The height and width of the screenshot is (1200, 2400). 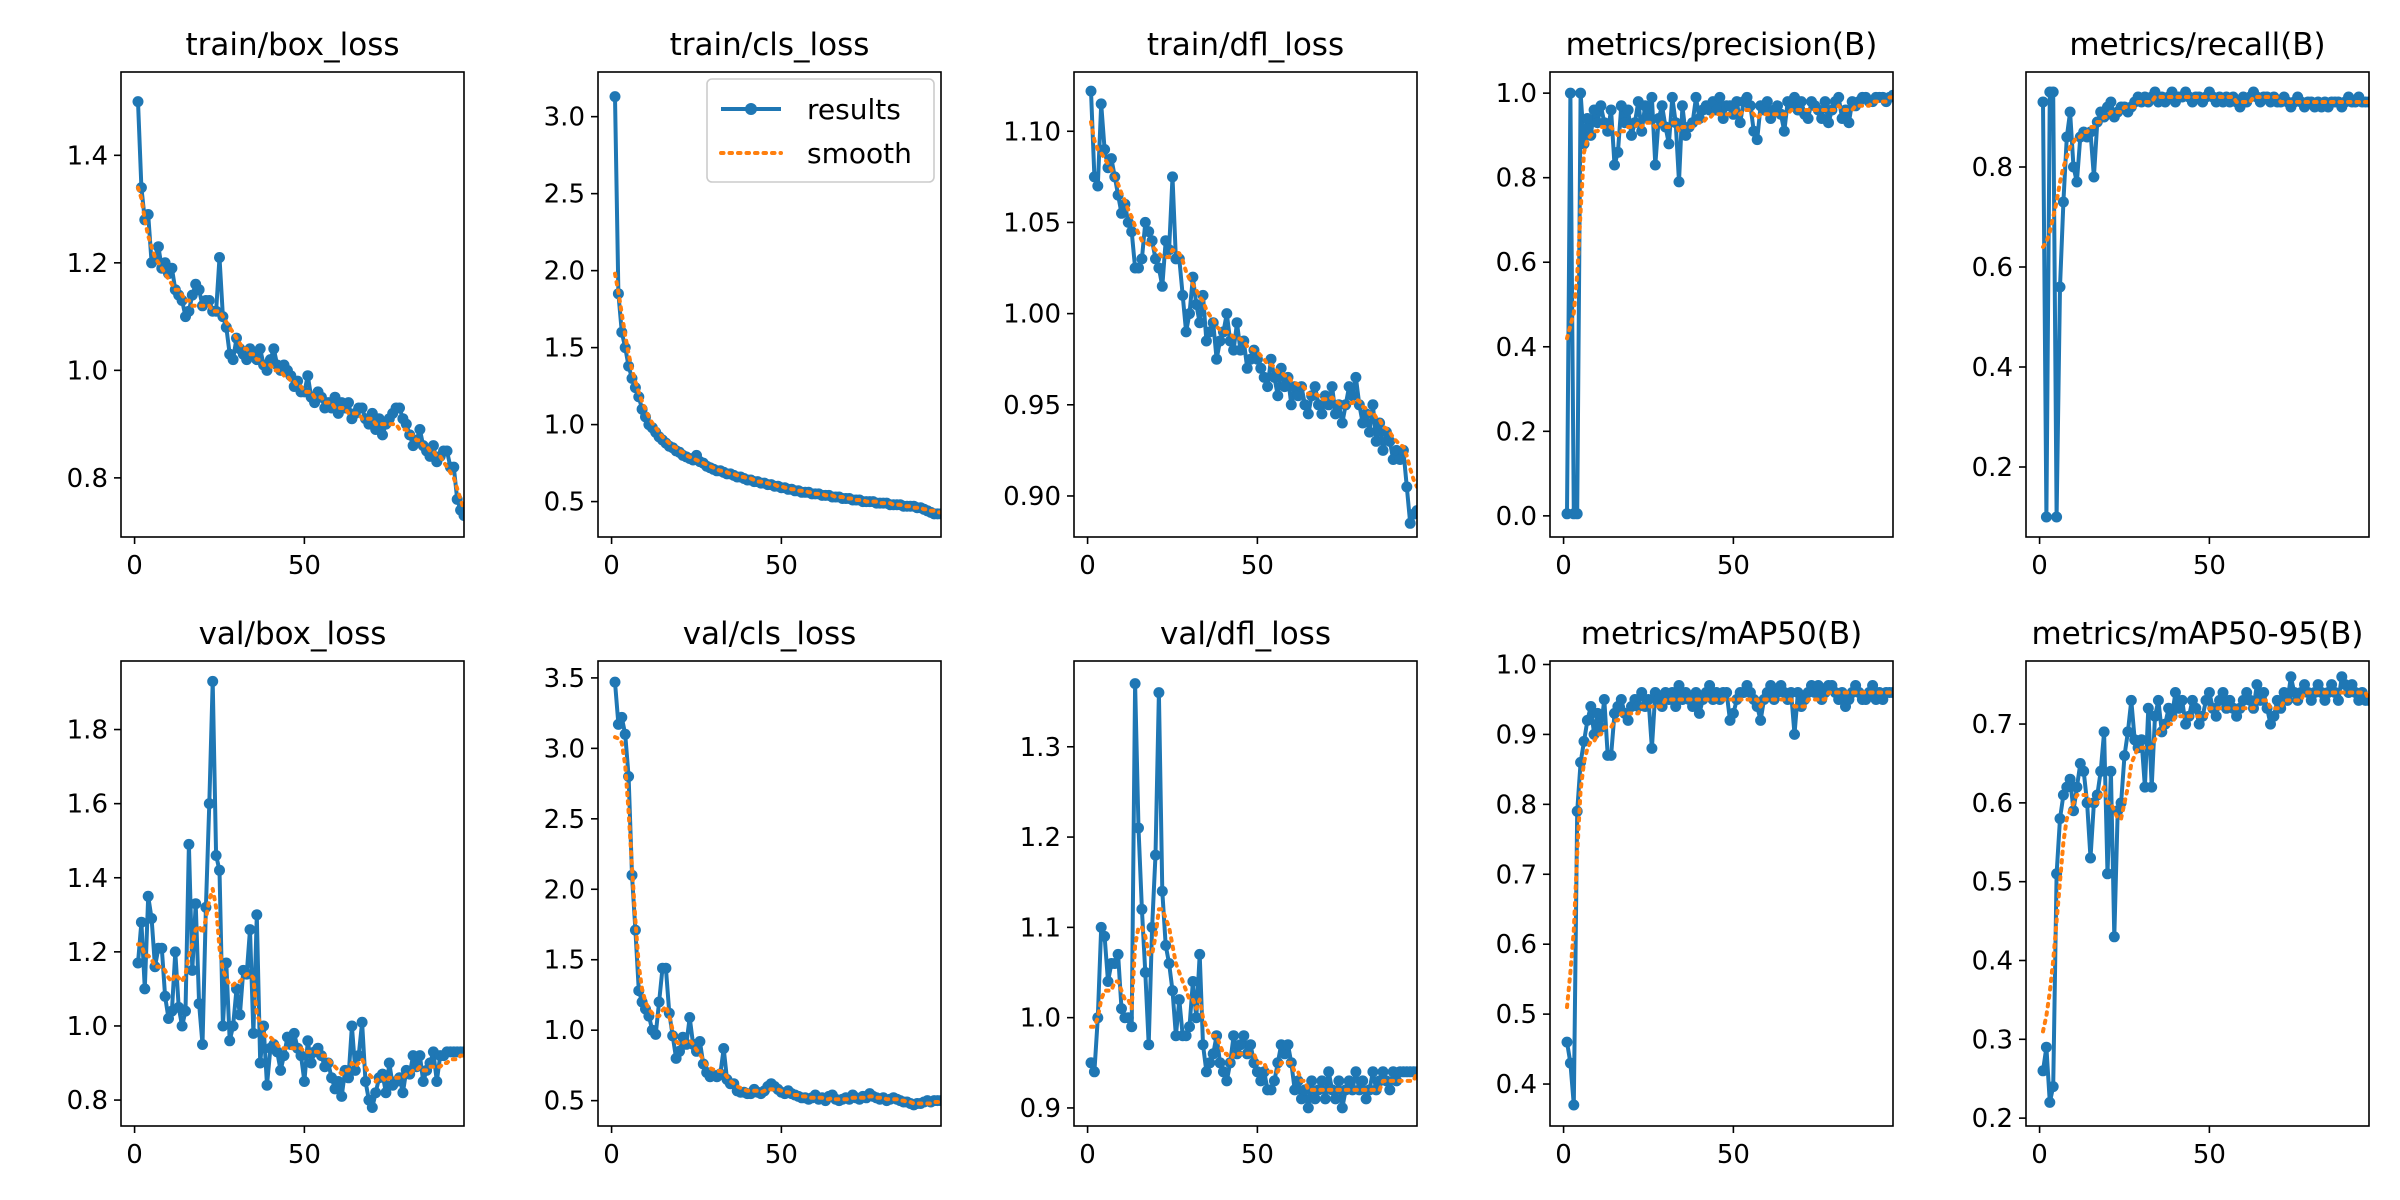 What do you see at coordinates (1516, 1015) in the screenshot?
I see `y-tick-label: 0.5` at bounding box center [1516, 1015].